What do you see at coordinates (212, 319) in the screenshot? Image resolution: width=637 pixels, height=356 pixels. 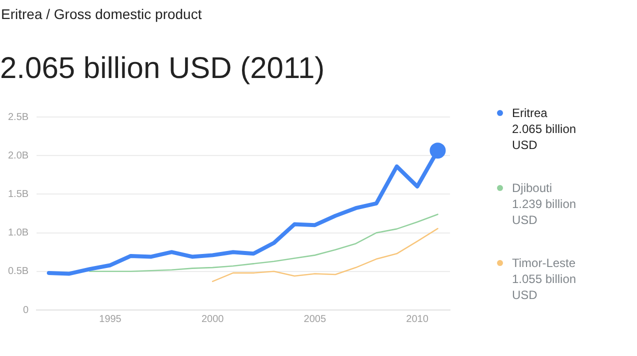 I see `x-tick-label: 2000` at bounding box center [212, 319].